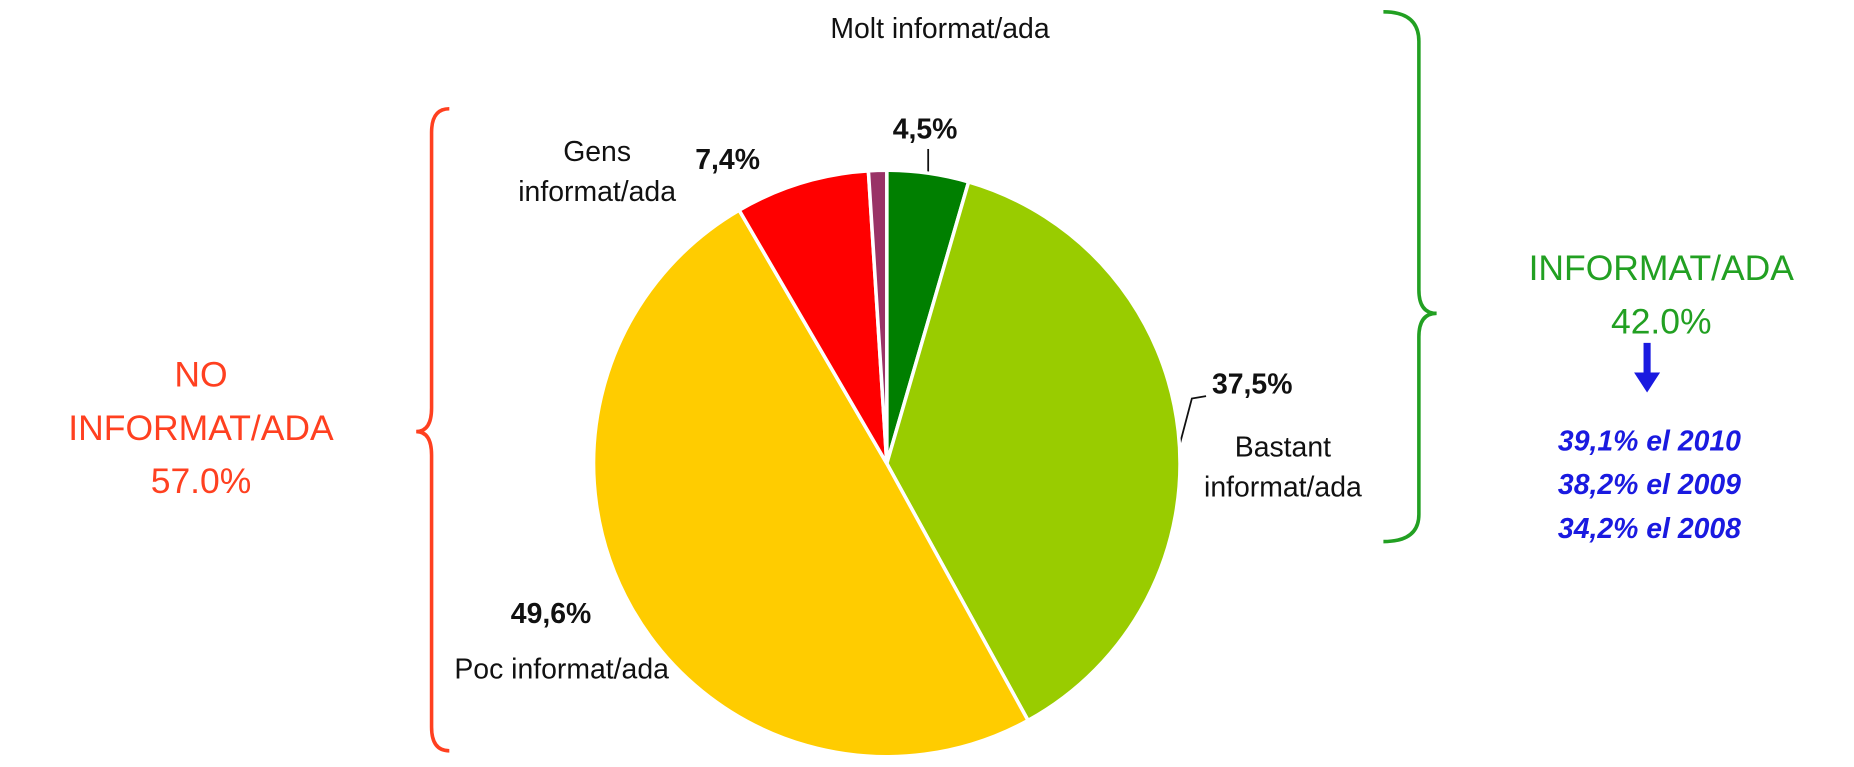  Describe the element at coordinates (551, 614) in the screenshot. I see `value-label: 49,6%` at that location.